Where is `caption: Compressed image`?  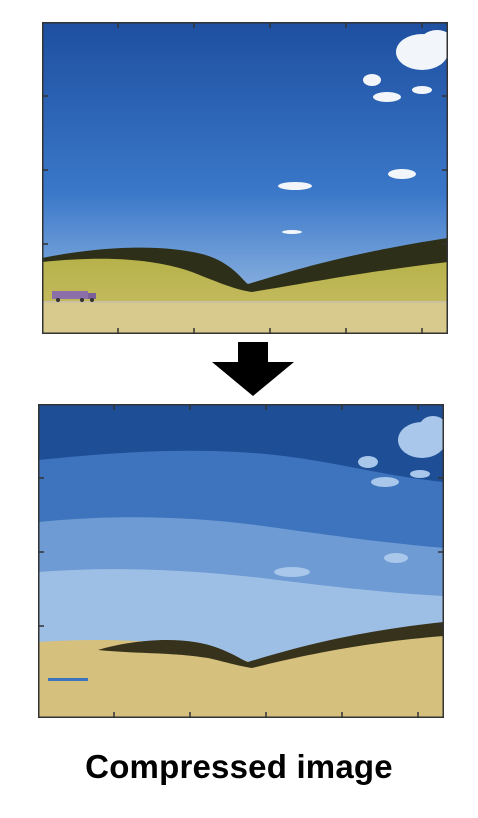 caption: Compressed image is located at coordinates (239, 766).